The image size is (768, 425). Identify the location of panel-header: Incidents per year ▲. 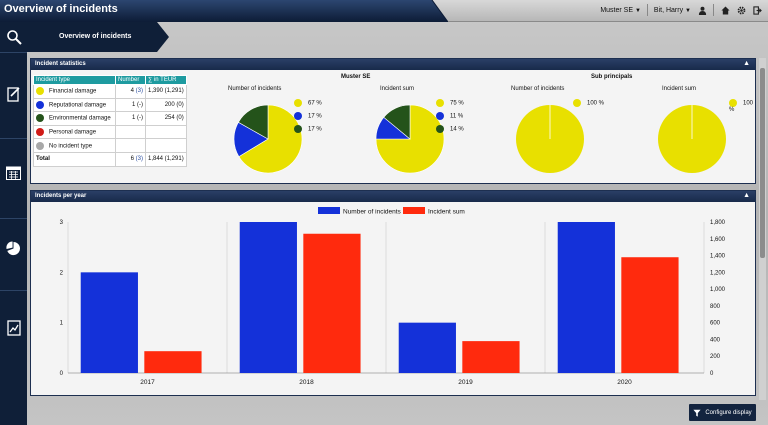
(393, 196).